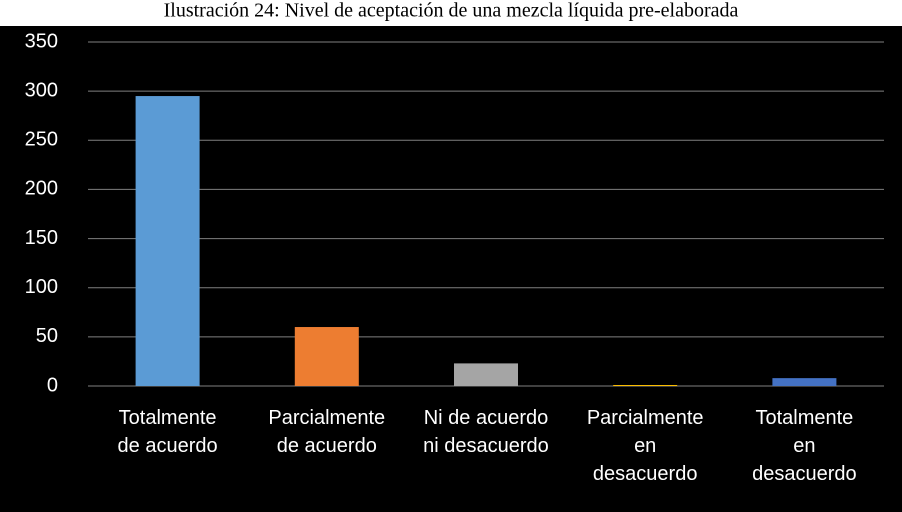 The image size is (902, 512). What do you see at coordinates (41, 90) in the screenshot?
I see `y-tick-label: 300` at bounding box center [41, 90].